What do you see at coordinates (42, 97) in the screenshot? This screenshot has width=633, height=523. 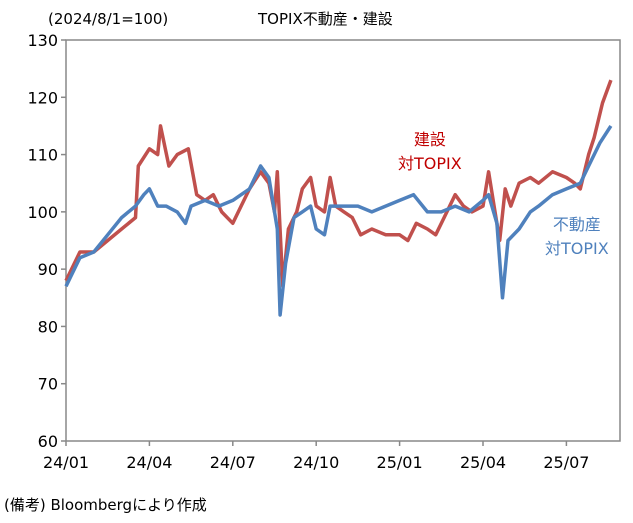 I see `y-tick-label: 120` at bounding box center [42, 97].